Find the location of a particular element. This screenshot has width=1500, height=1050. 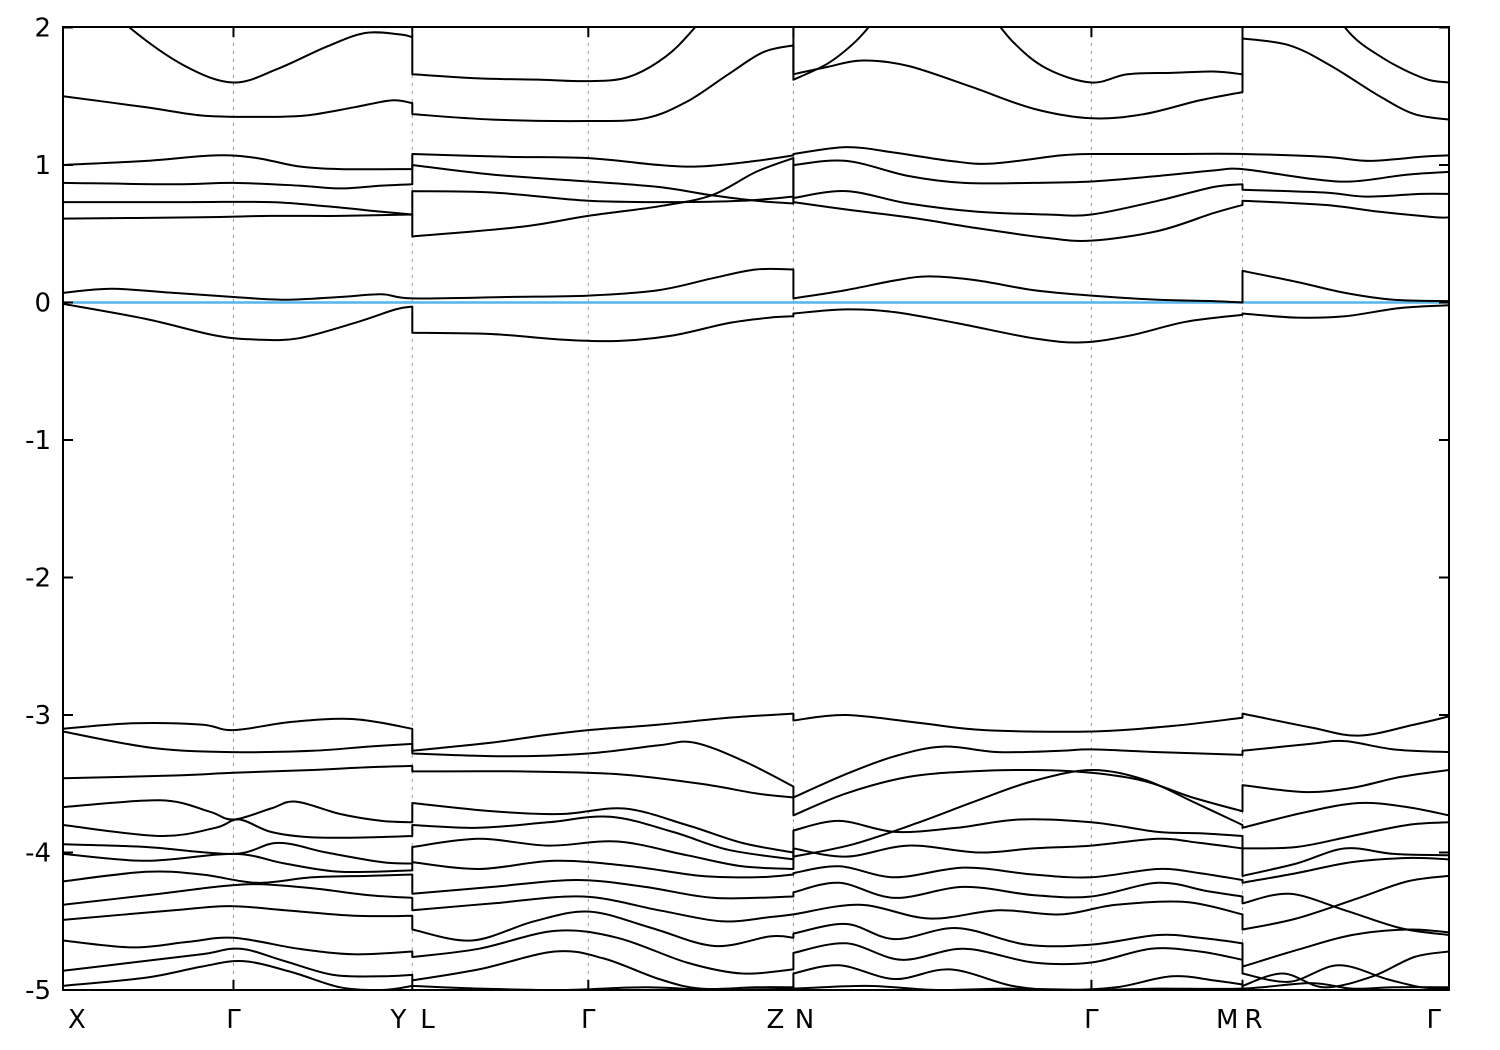

kpoint-label: R is located at coordinates (1254, 1020).